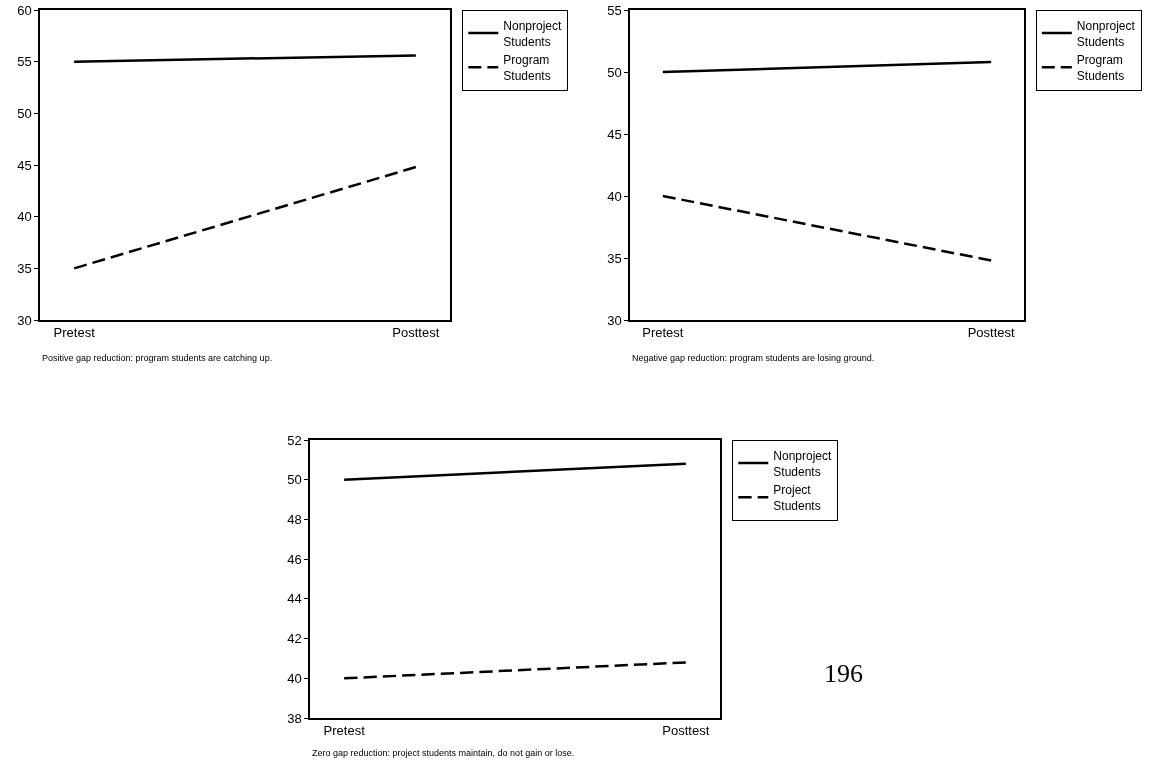 The width and height of the screenshot is (1164, 778). I want to click on y-tick-label: 46, so click(294, 559).